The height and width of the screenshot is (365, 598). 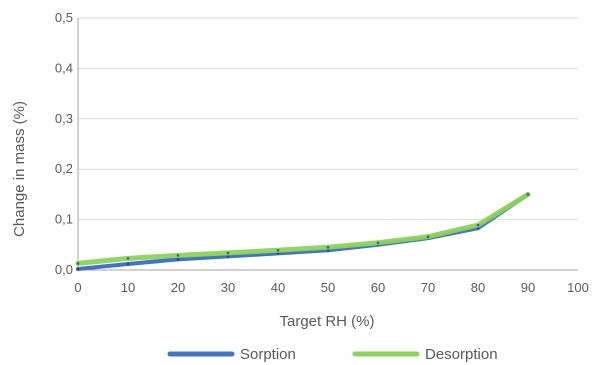 What do you see at coordinates (428, 287) in the screenshot?
I see `x-tick-label: 70` at bounding box center [428, 287].